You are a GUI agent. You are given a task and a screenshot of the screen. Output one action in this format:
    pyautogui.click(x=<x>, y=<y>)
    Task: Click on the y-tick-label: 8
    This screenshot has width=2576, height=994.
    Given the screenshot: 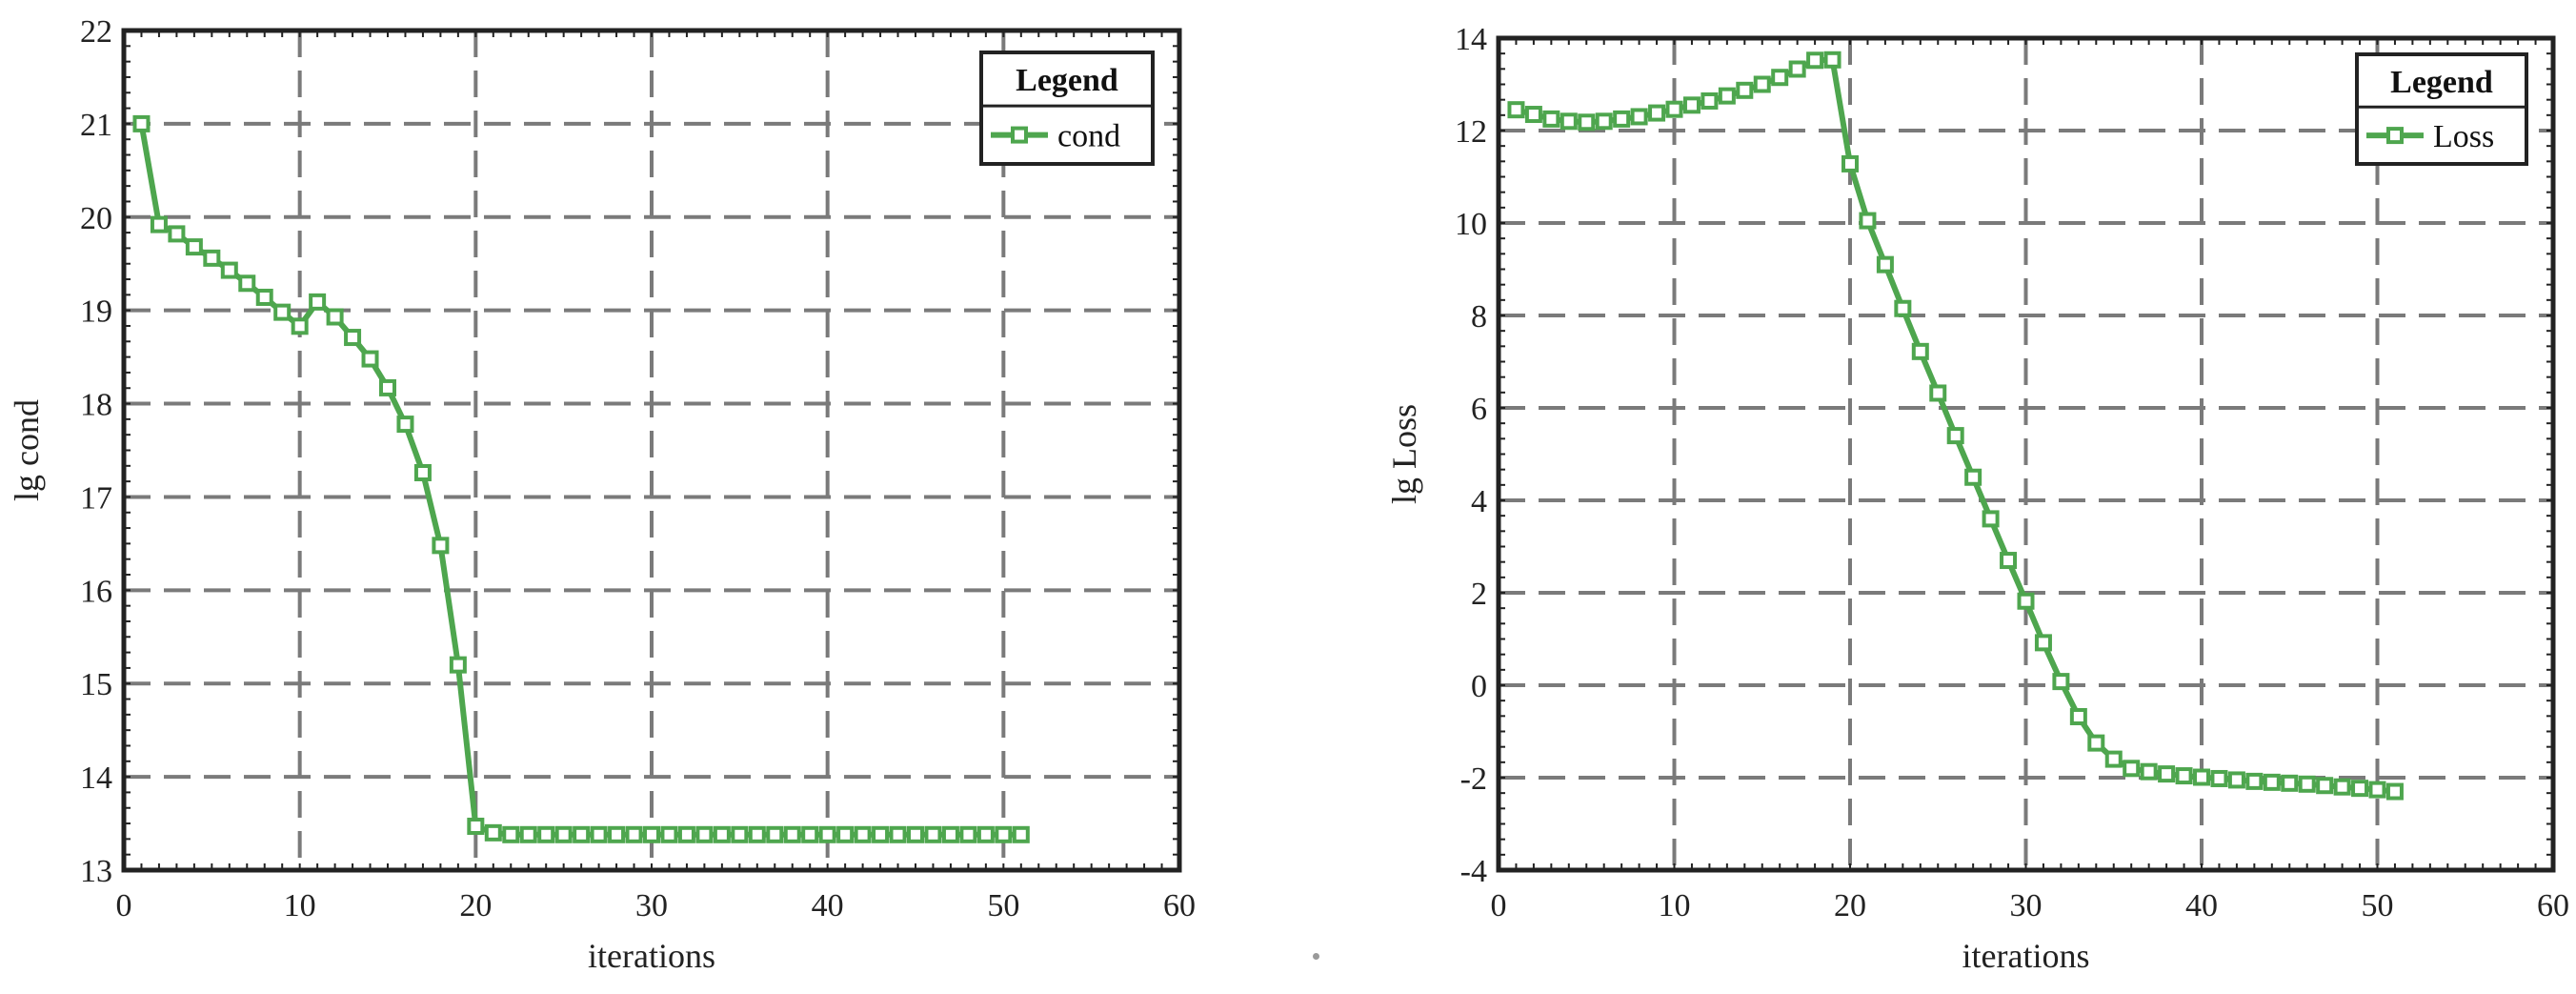 What is the action you would take?
    pyautogui.click(x=1479, y=317)
    